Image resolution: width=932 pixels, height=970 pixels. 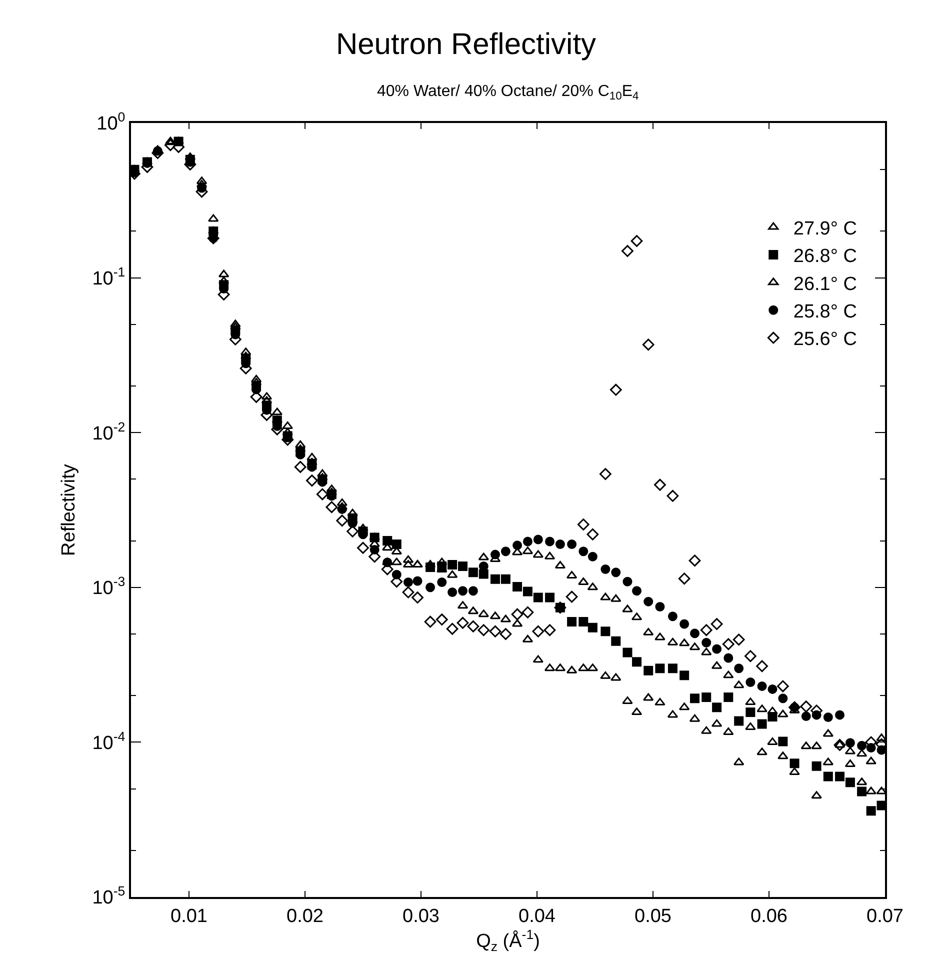 I want to click on y-axis-title: Reflectivity, so click(x=69, y=510).